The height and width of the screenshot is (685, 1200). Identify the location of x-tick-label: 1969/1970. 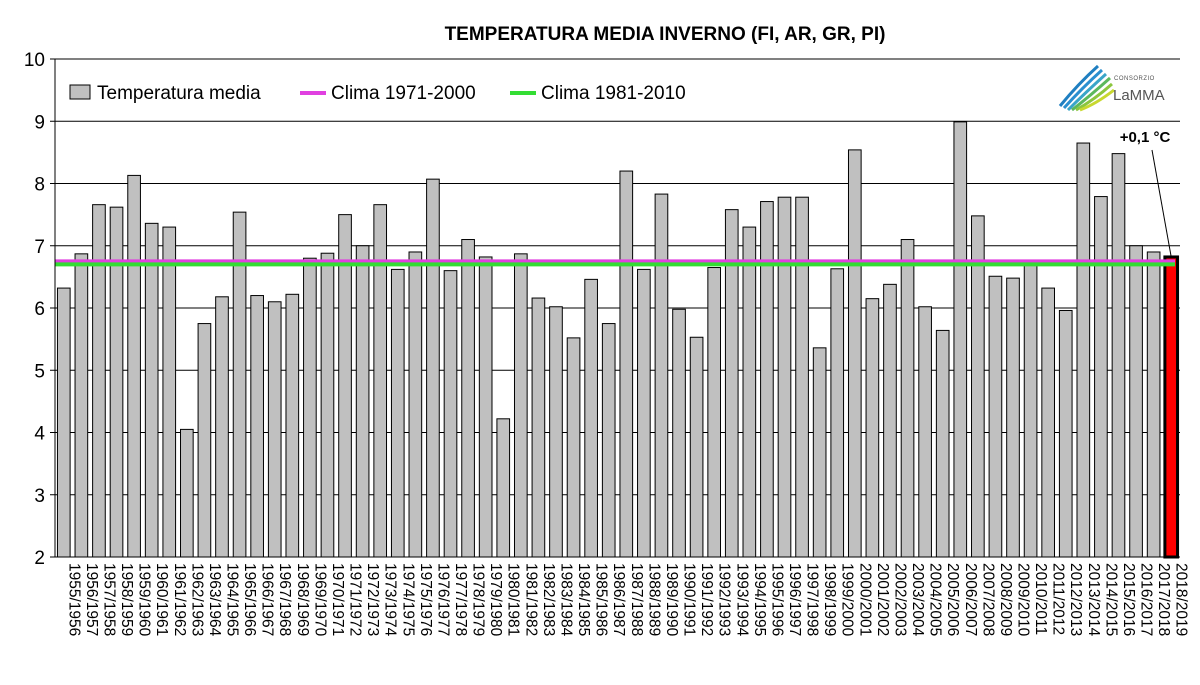
(319, 600).